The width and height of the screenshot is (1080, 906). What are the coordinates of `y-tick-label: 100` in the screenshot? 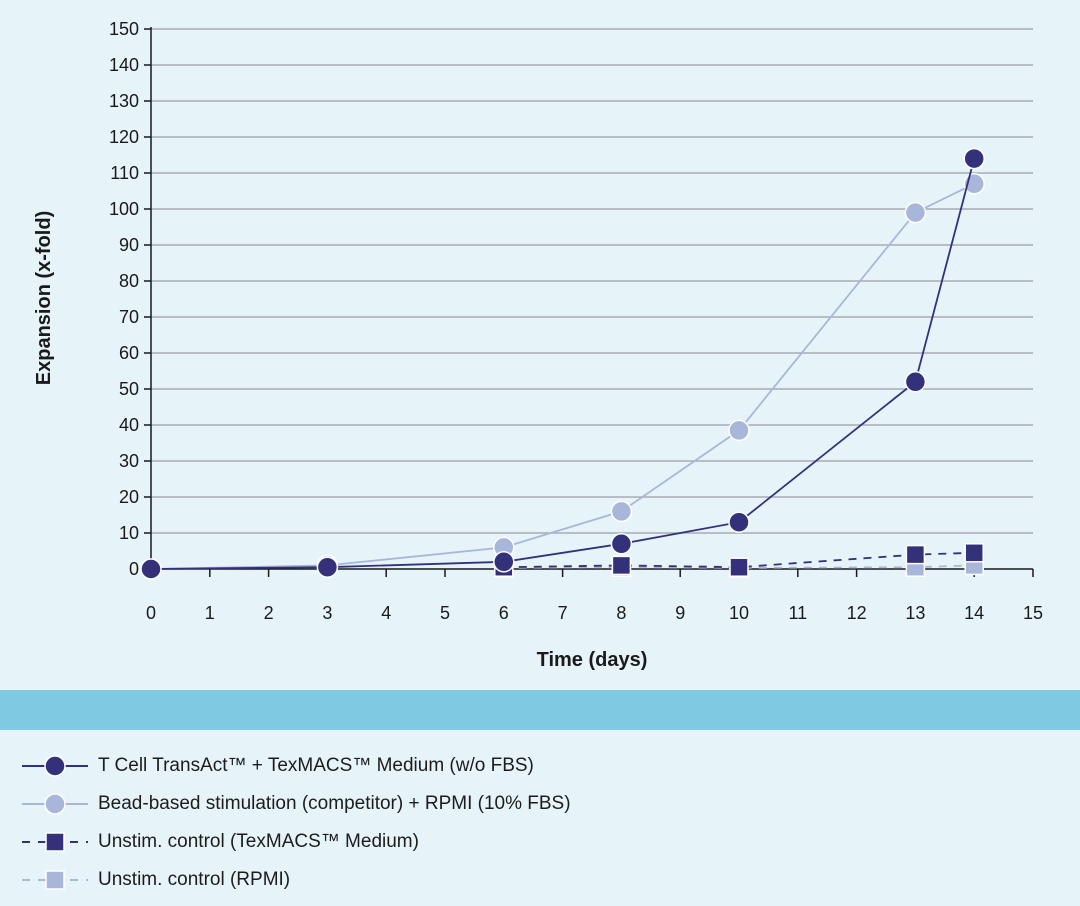 It's located at (124, 209).